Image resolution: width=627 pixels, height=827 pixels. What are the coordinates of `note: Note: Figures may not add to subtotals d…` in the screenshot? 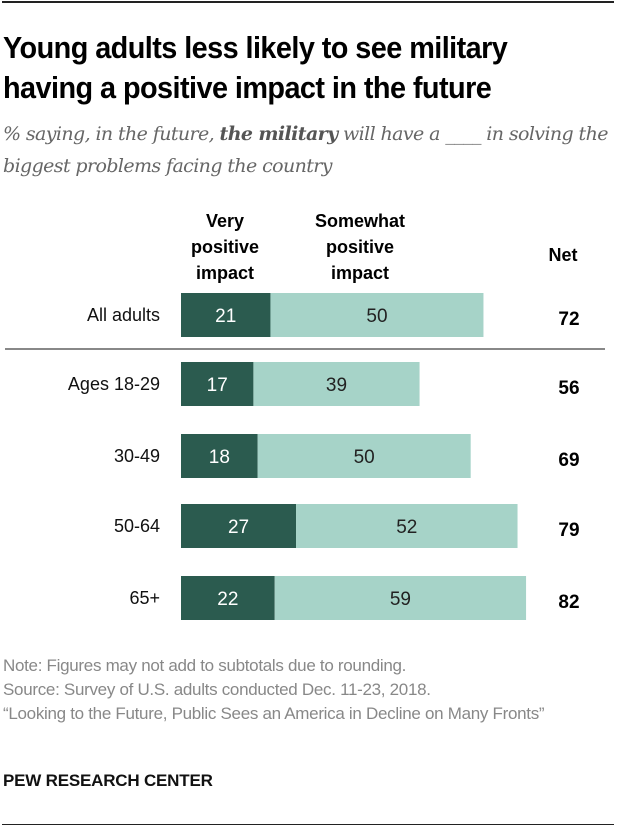 It's located at (205, 665).